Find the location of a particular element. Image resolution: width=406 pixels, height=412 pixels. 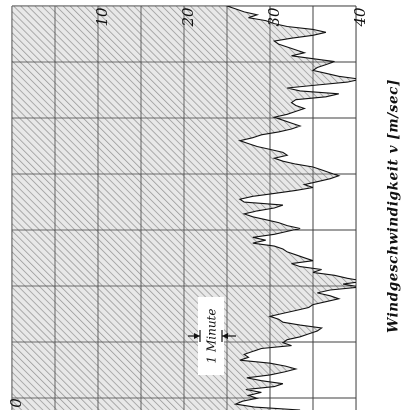

annotation-background is located at coordinates (211, 336).